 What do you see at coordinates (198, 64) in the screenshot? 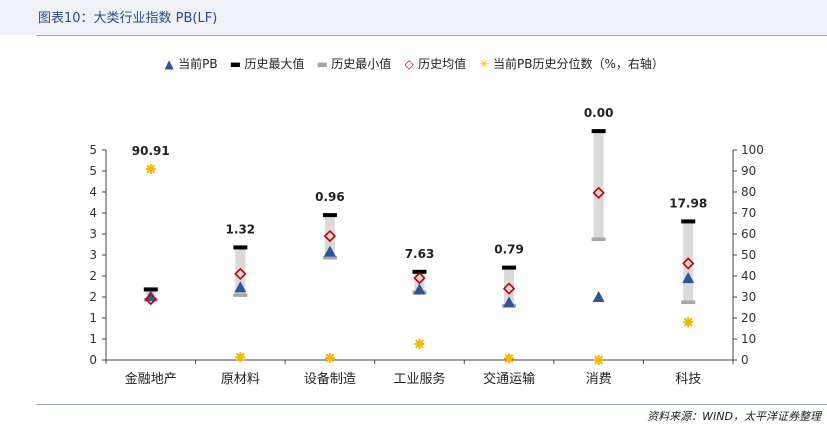
I see `legend-label: 当前PB` at bounding box center [198, 64].